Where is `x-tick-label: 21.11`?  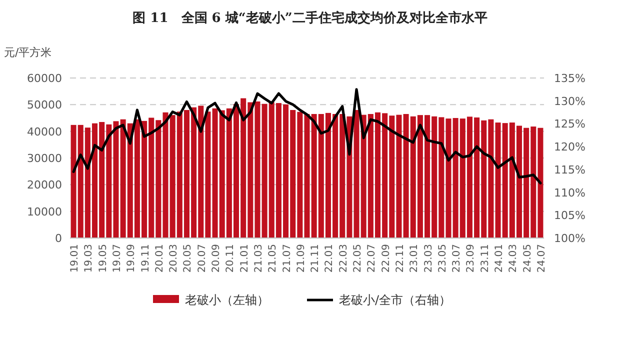 x-tick-label: 21.11 is located at coordinates (316, 258).